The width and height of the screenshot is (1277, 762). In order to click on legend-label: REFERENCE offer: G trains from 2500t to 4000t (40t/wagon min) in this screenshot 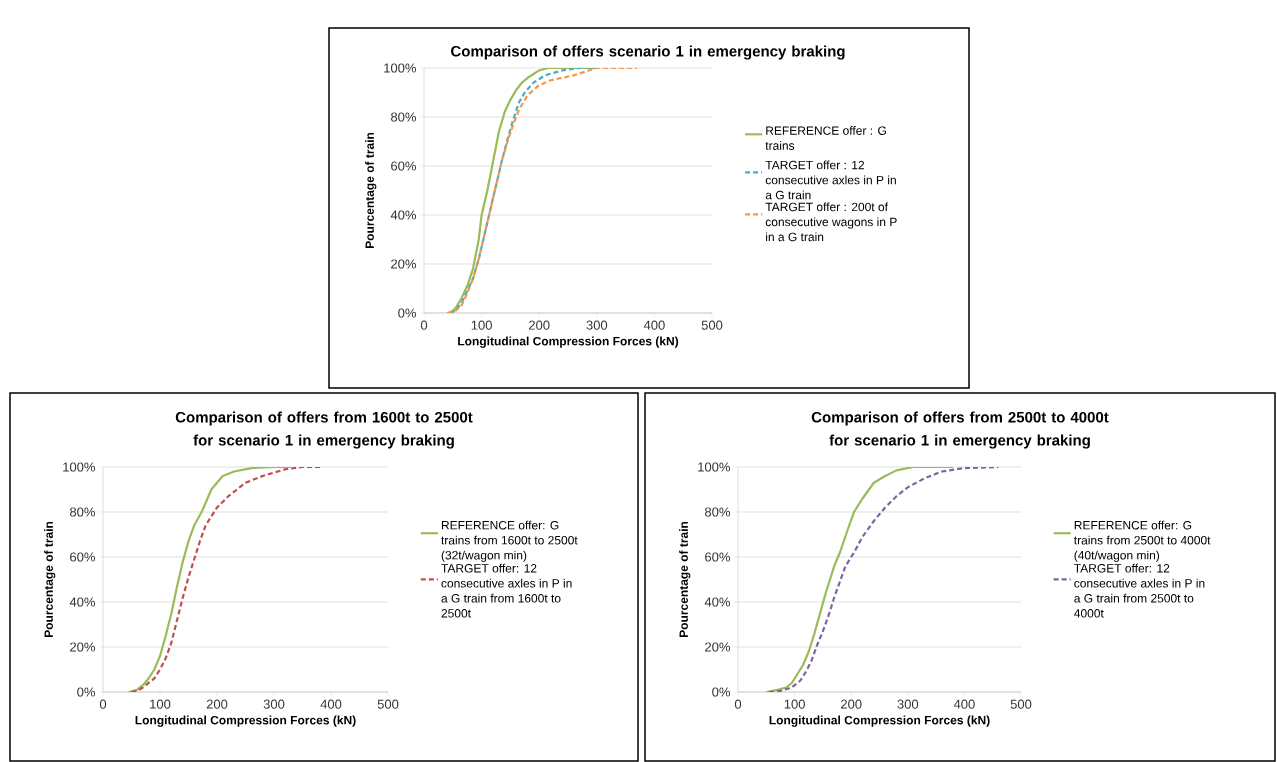, I will do `click(1142, 541)`.